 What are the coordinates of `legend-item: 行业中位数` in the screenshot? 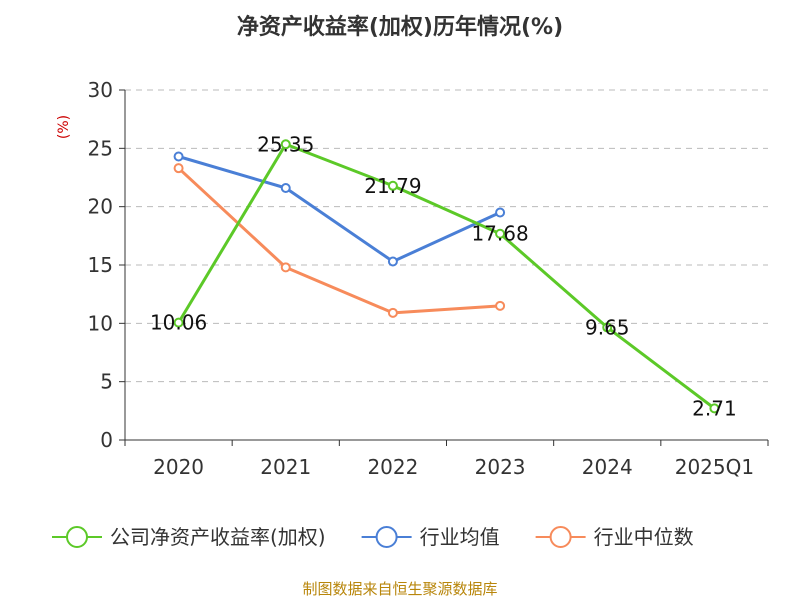 It's located at (614, 537).